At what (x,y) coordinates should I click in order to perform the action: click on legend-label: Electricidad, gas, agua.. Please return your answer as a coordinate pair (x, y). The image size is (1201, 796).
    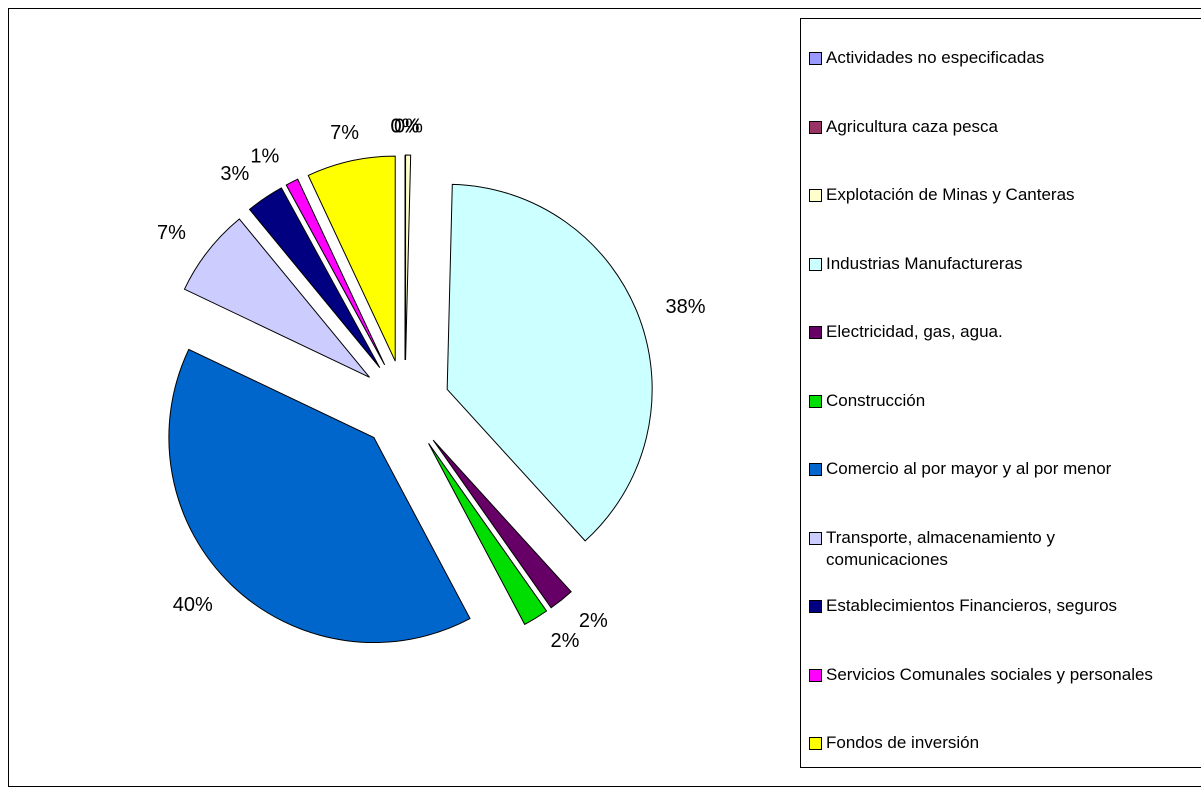
    Looking at the image, I should click on (914, 331).